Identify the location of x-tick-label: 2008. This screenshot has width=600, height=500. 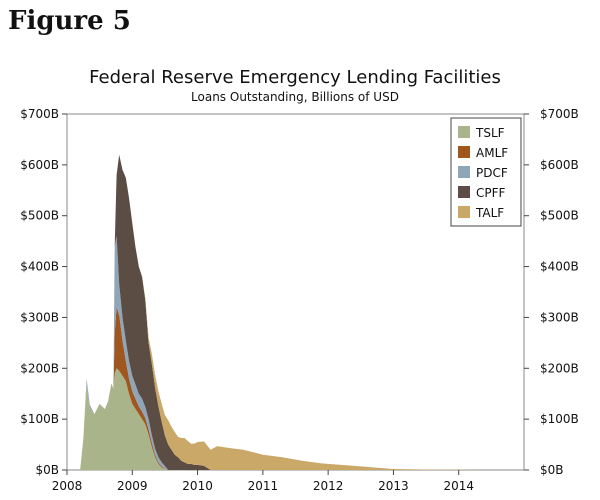
(67, 486).